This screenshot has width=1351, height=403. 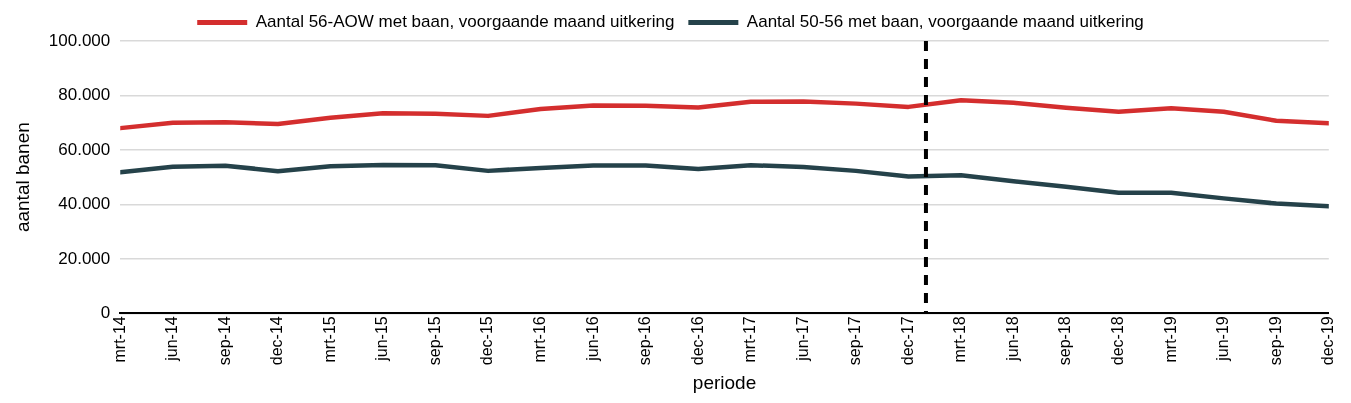 What do you see at coordinates (84, 204) in the screenshot?
I see `y-tick-label: 40.000` at bounding box center [84, 204].